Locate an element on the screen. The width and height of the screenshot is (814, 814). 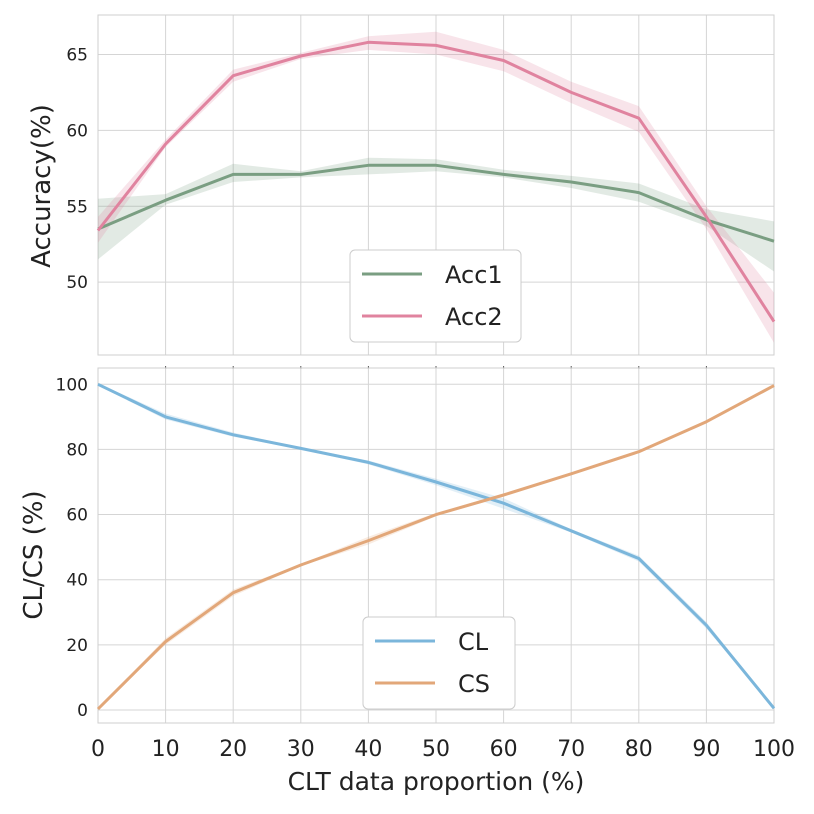
cl-cs-y-ticks: 0 20 40 60 80 100 is located at coordinates (72, 548).